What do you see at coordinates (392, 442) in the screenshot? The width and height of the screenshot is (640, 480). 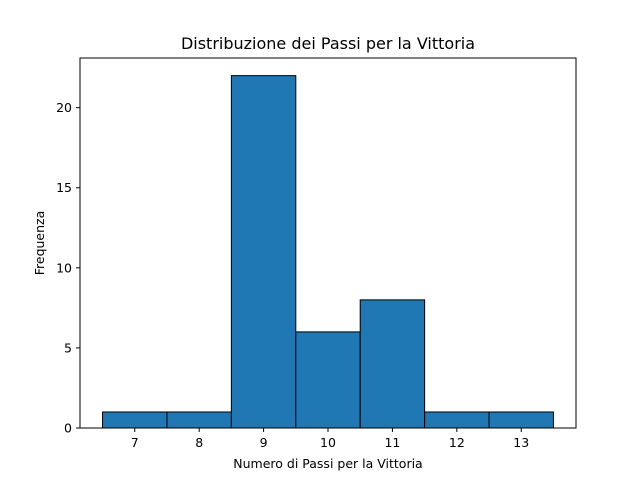 I see `x-tick-label: 11` at bounding box center [392, 442].